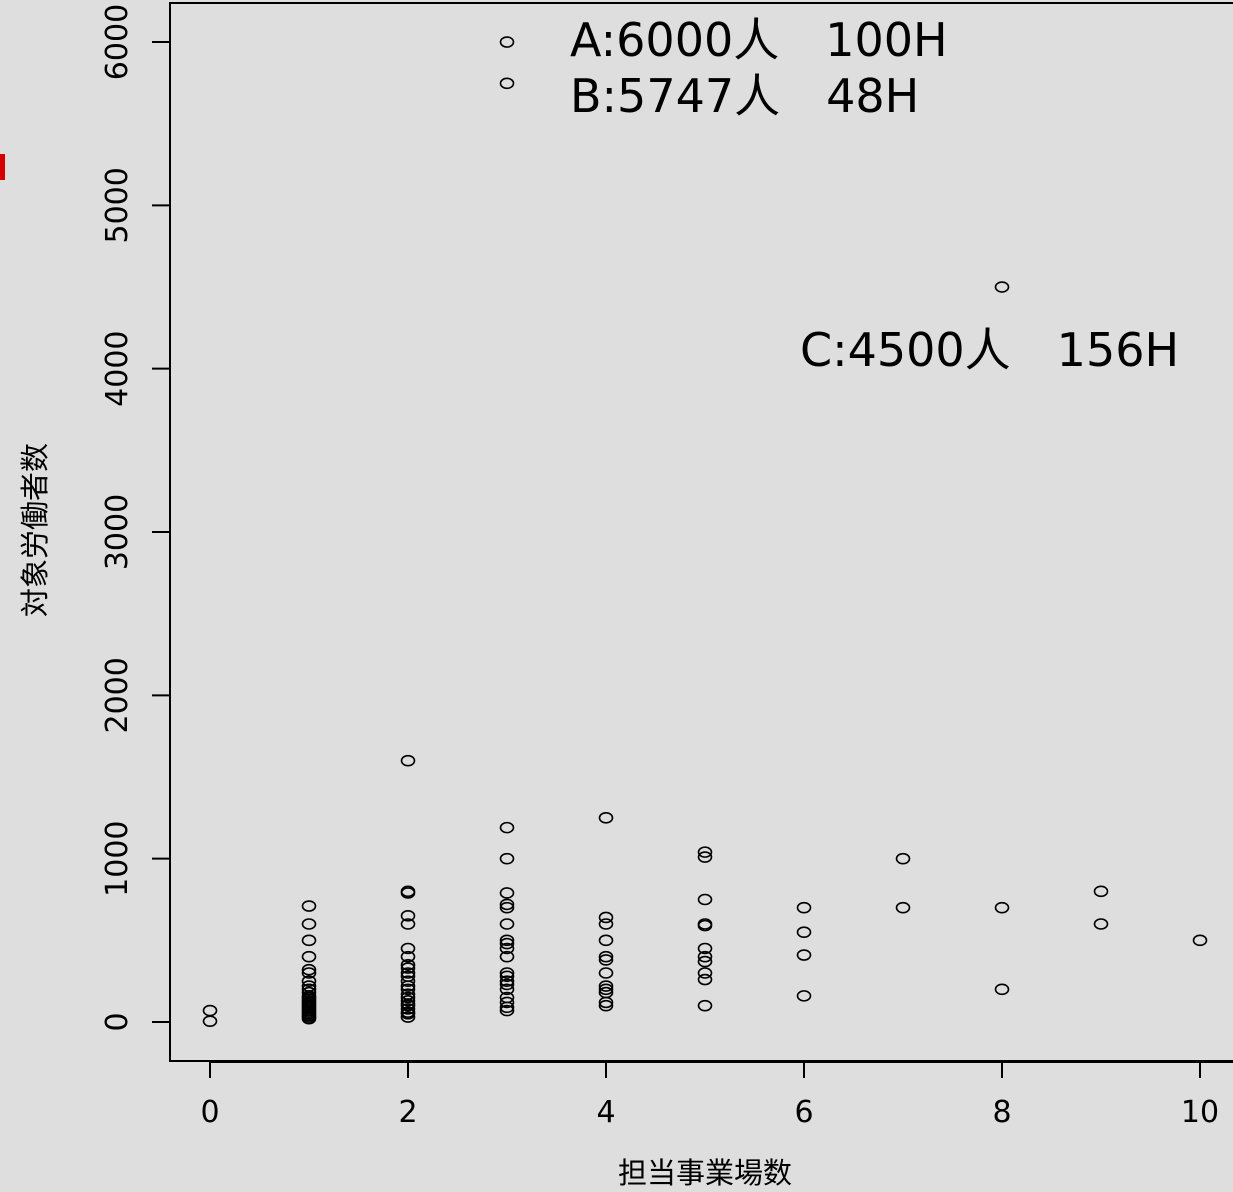 This screenshot has height=1192, width=1233. I want to click on x-tick-label: 10, so click(1200, 1112).